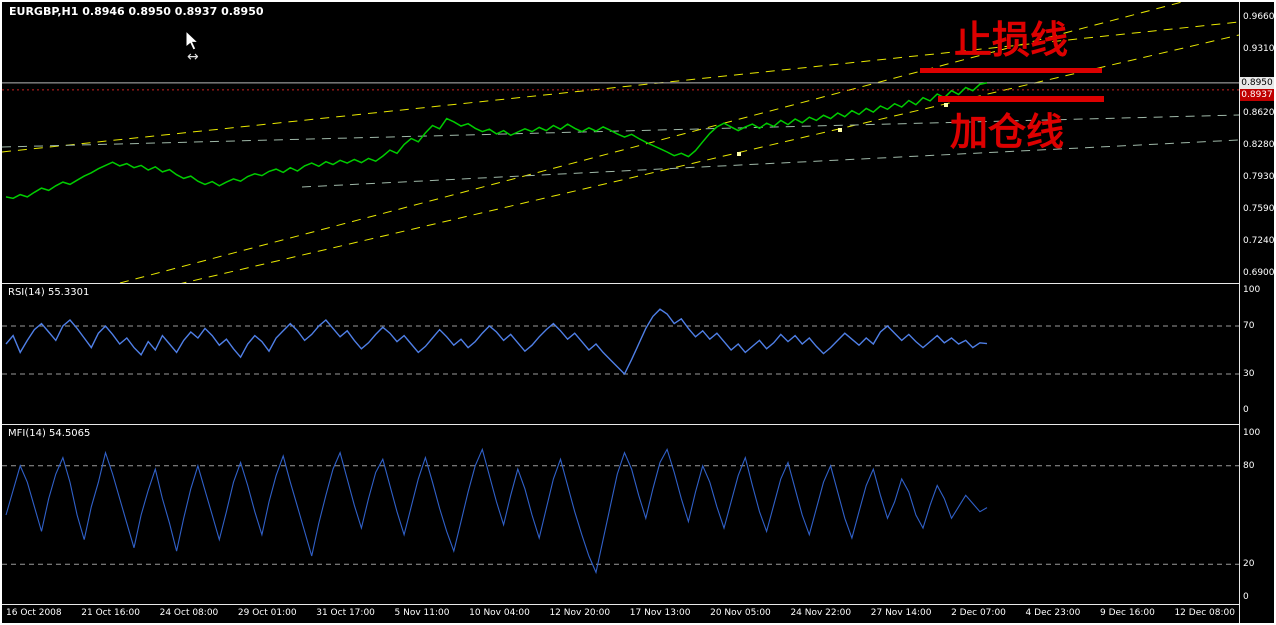 The image size is (1276, 625). I want to click on rsi-indicator-label: RSI(14) 55.3301, so click(49, 292).